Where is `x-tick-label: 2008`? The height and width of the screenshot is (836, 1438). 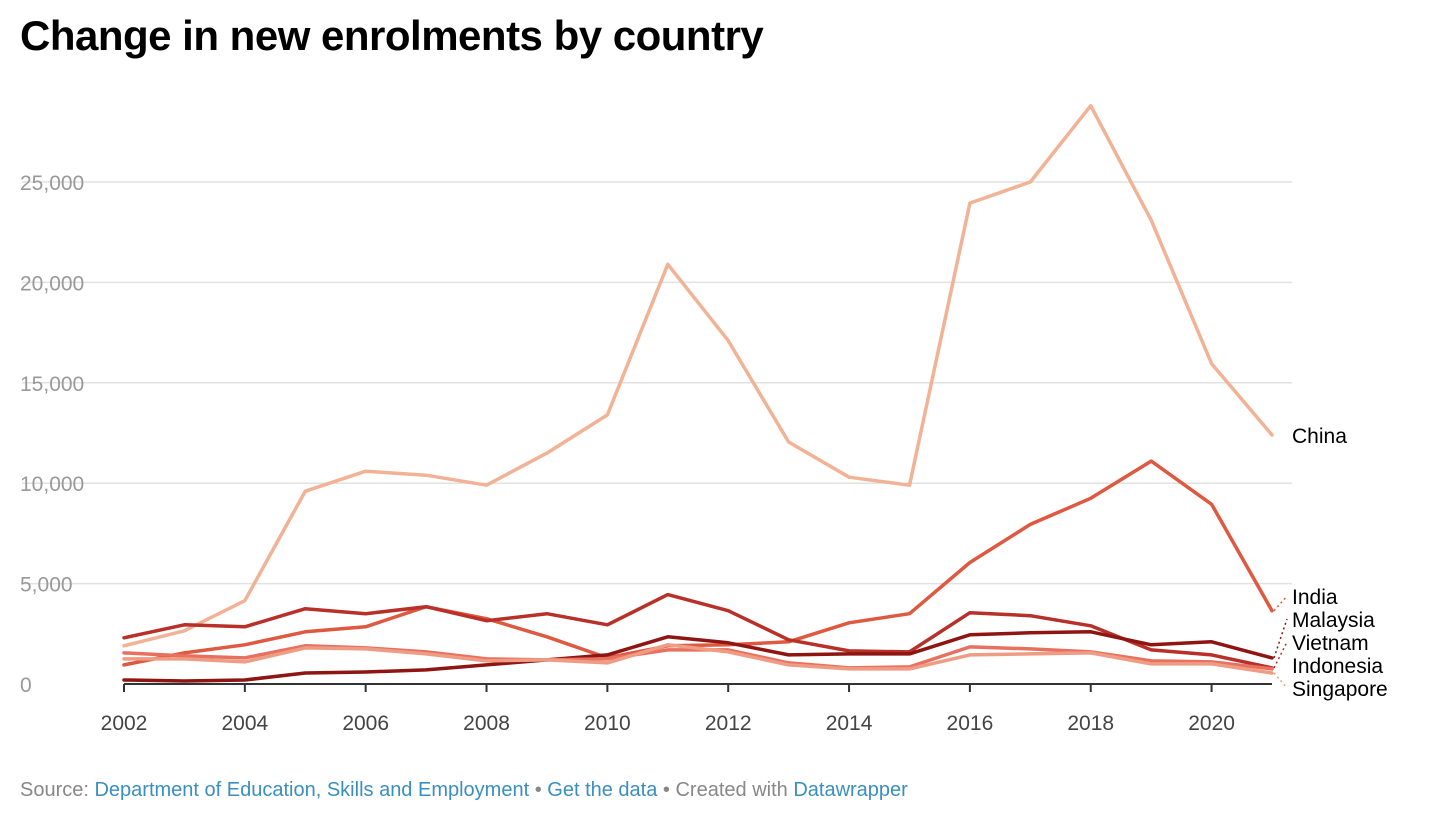 x-tick-label: 2008 is located at coordinates (486, 723).